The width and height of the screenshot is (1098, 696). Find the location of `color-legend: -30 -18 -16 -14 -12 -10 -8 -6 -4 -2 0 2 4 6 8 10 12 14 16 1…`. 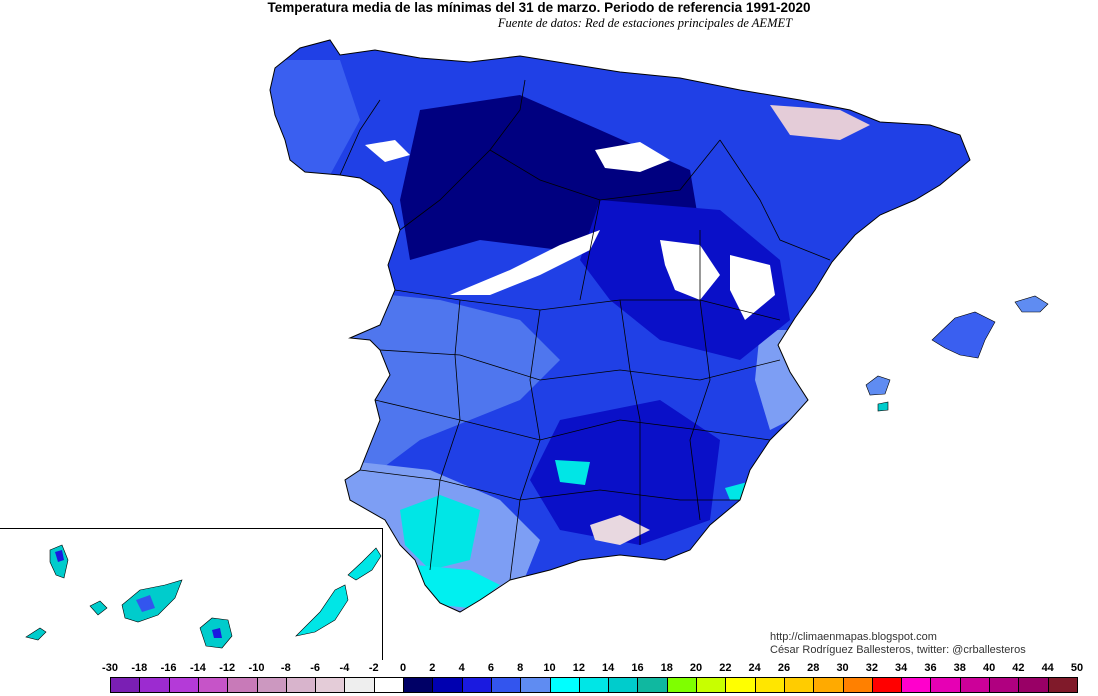

color-legend: -30 -18 -16 -14 -12 -10 -8 -6 -4 -2 0 2 4 6 8 10 12 14 16 1… is located at coordinates (549, 678).